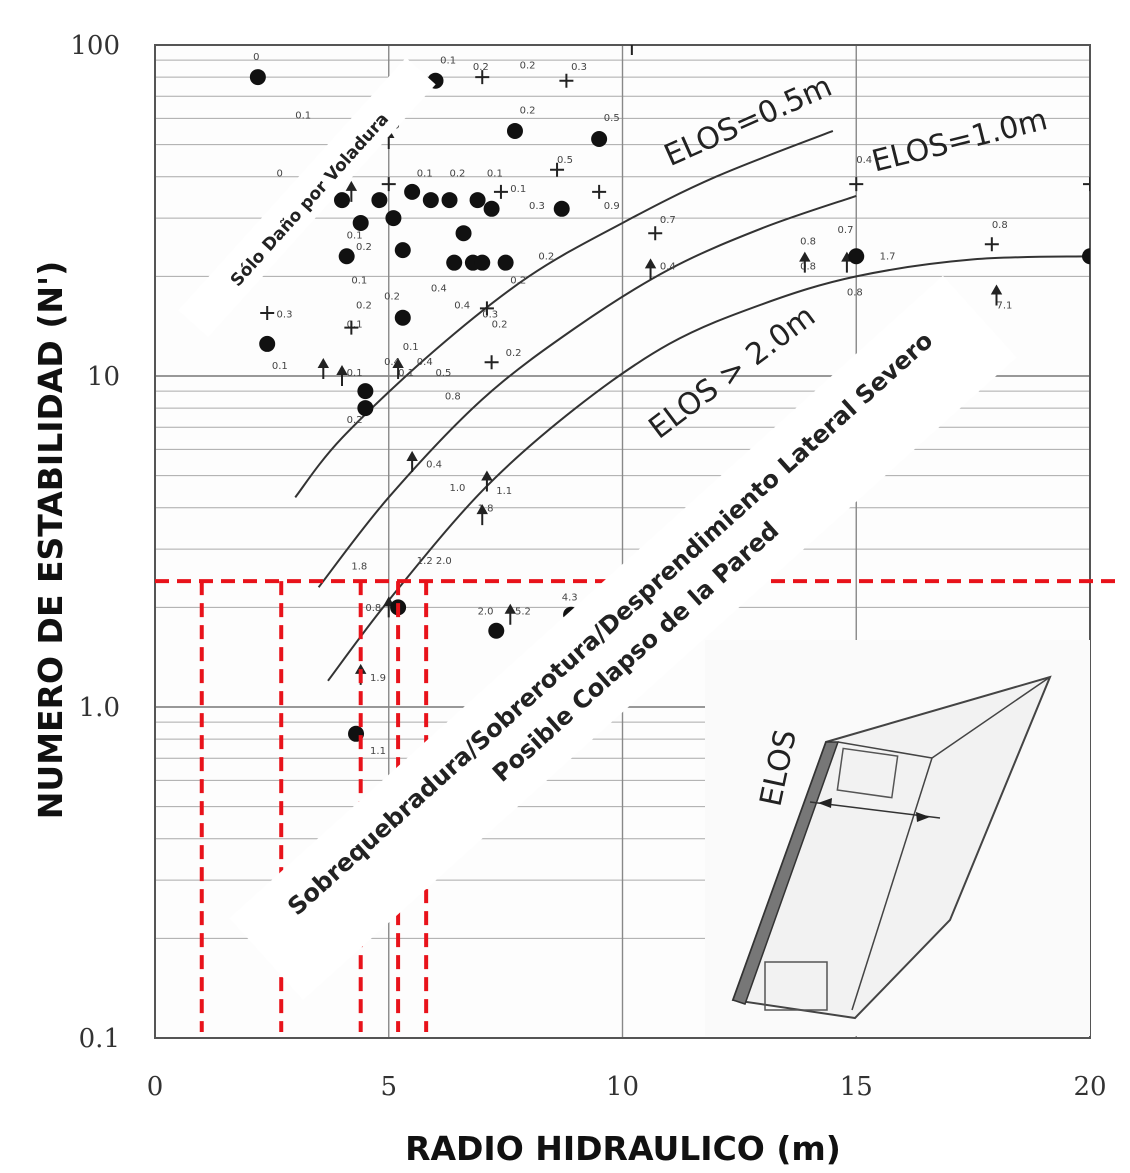 Image resolution: width=1130 pixels, height=1173 pixels. I want to click on y-tick-label: 100, so click(95, 46).